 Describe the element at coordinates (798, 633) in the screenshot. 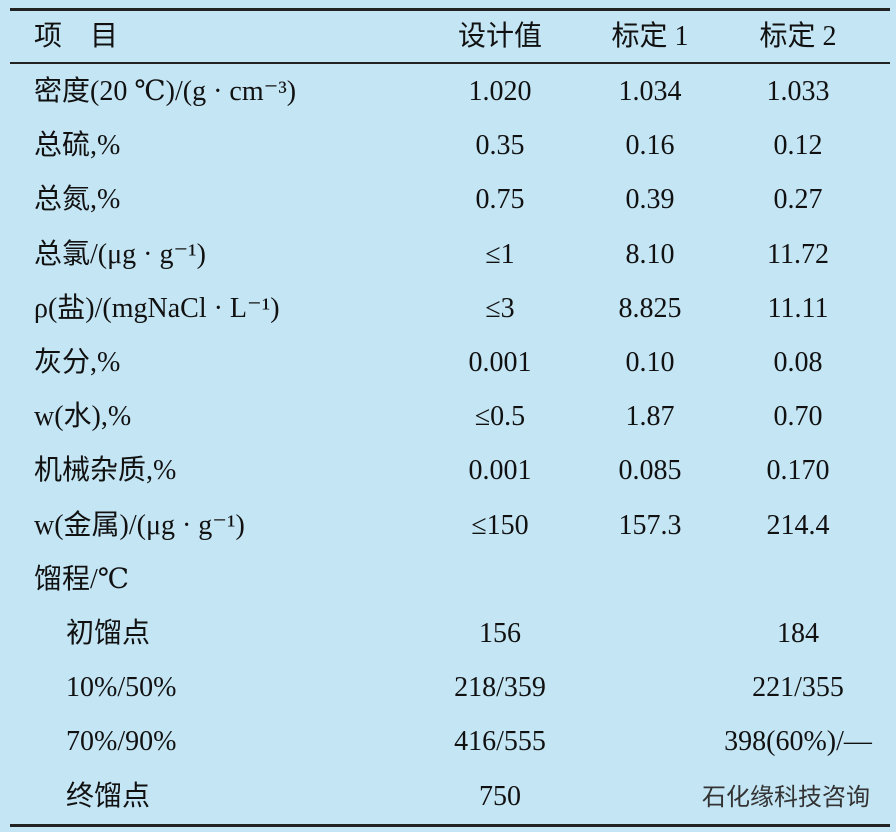

I see `cell-value: 184` at that location.